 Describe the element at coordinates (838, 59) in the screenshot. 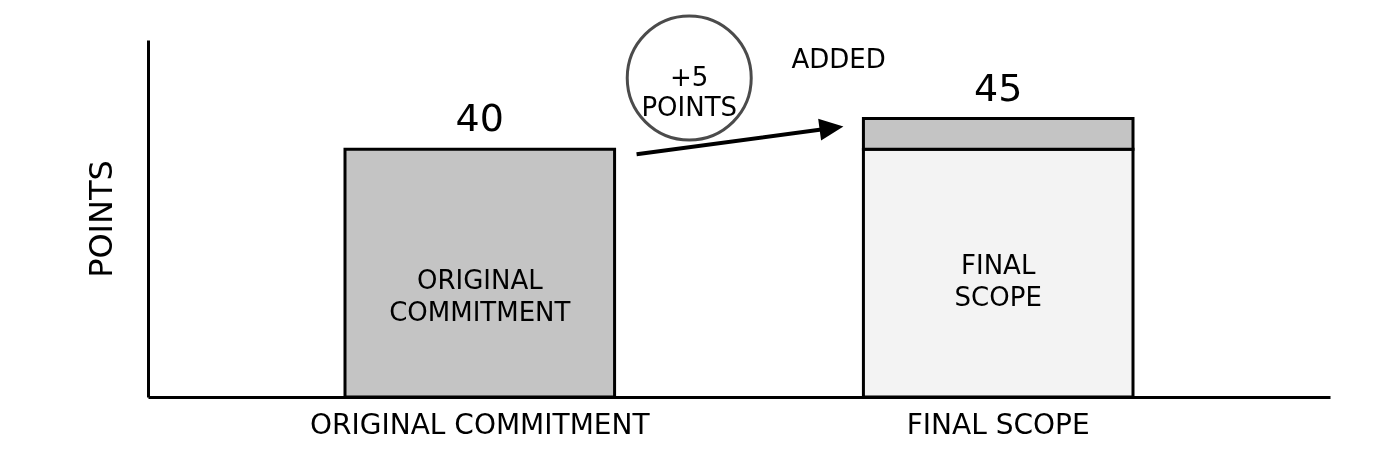

I see `text: ADDED` at that location.